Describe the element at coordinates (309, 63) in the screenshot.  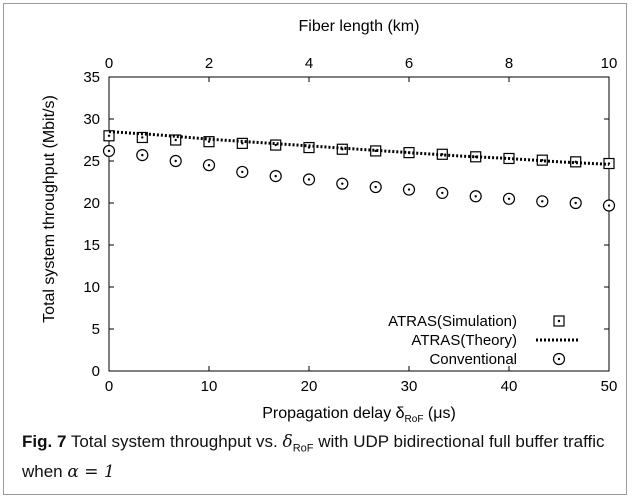
I see `x2-tick-label: 4` at that location.